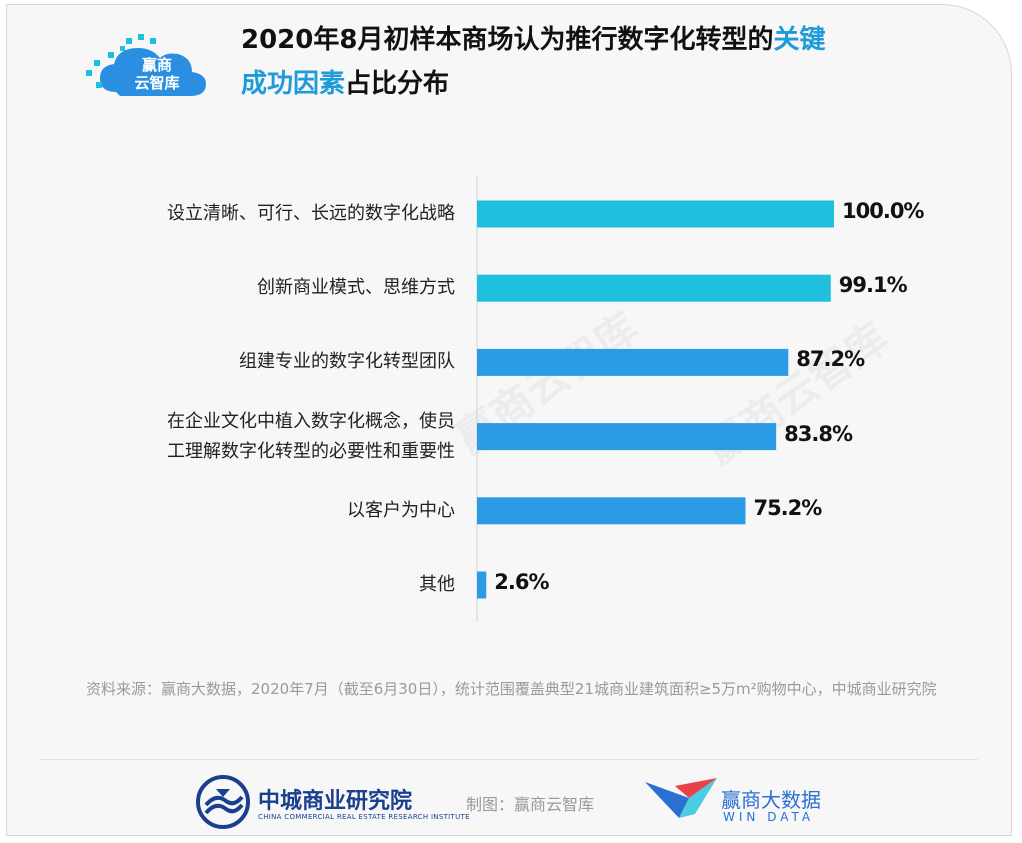 The image size is (1022, 843). What do you see at coordinates (818, 433) in the screenshot?
I see `value-label-3: 83.8%` at bounding box center [818, 433].